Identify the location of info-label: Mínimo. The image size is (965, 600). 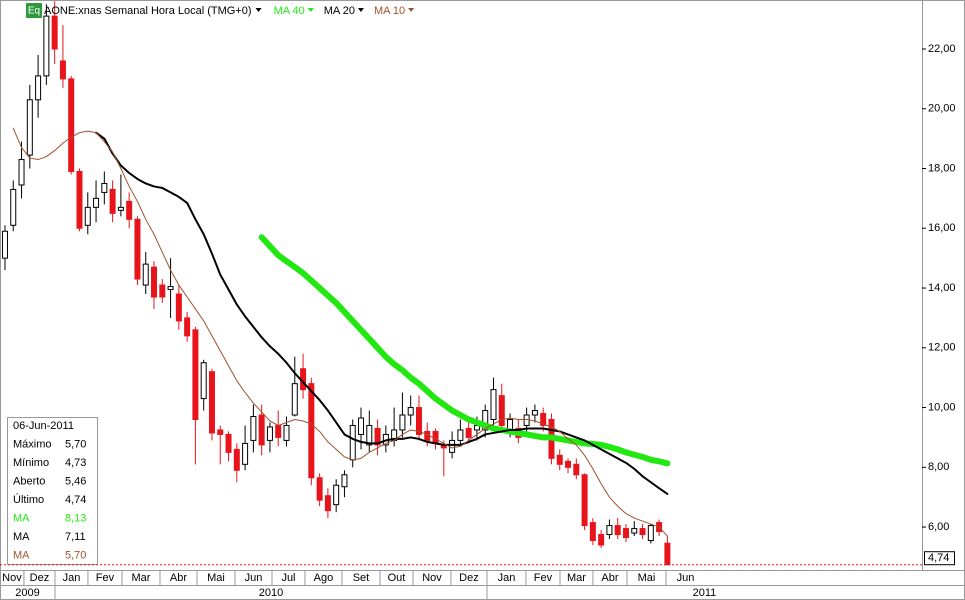
(31, 463).